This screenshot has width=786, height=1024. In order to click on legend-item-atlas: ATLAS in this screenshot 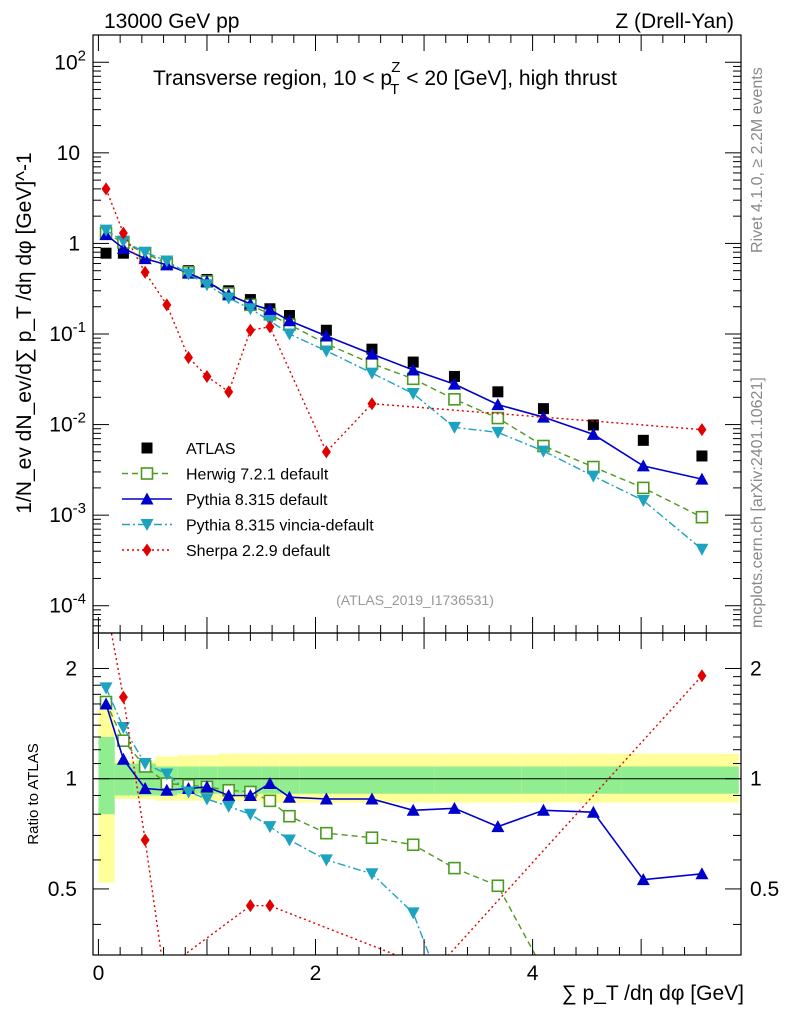, I will do `click(188, 449)`.